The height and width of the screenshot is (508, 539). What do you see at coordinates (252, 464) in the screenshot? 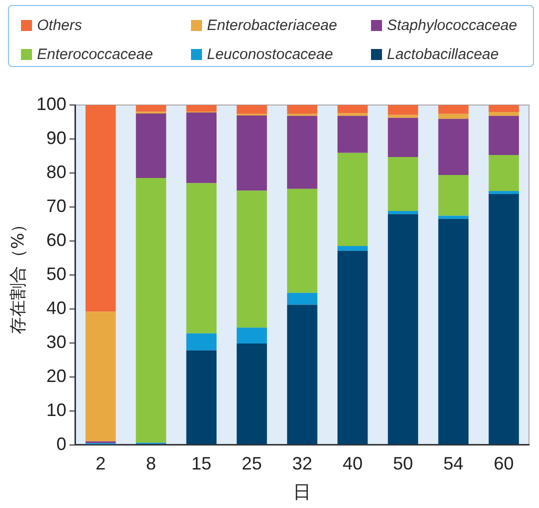
I see `x-tick-label: 25` at bounding box center [252, 464].